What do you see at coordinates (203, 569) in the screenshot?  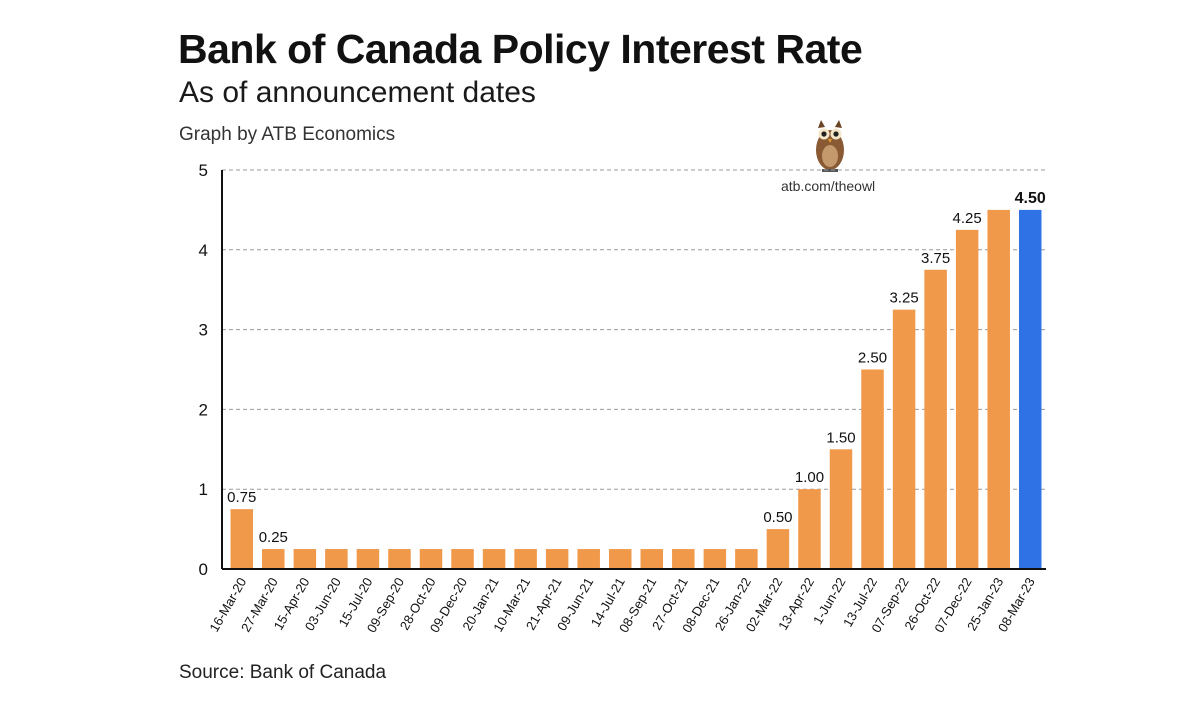 I see `y-tick-label: 0` at bounding box center [203, 569].